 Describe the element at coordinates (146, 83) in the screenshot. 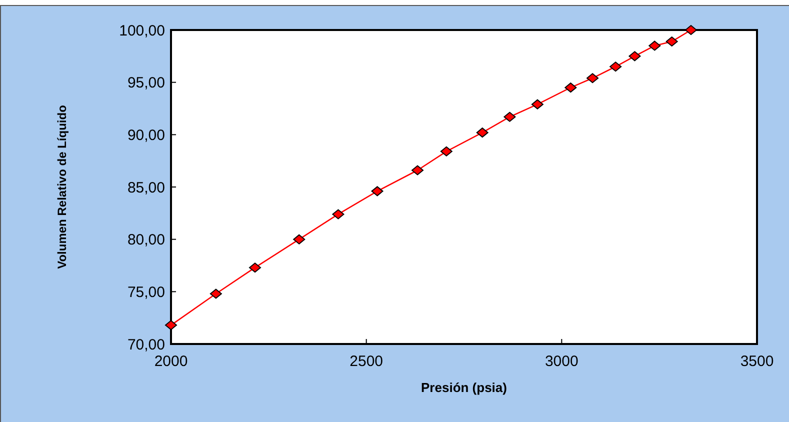

I see `y-tick-label: 95,00` at that location.